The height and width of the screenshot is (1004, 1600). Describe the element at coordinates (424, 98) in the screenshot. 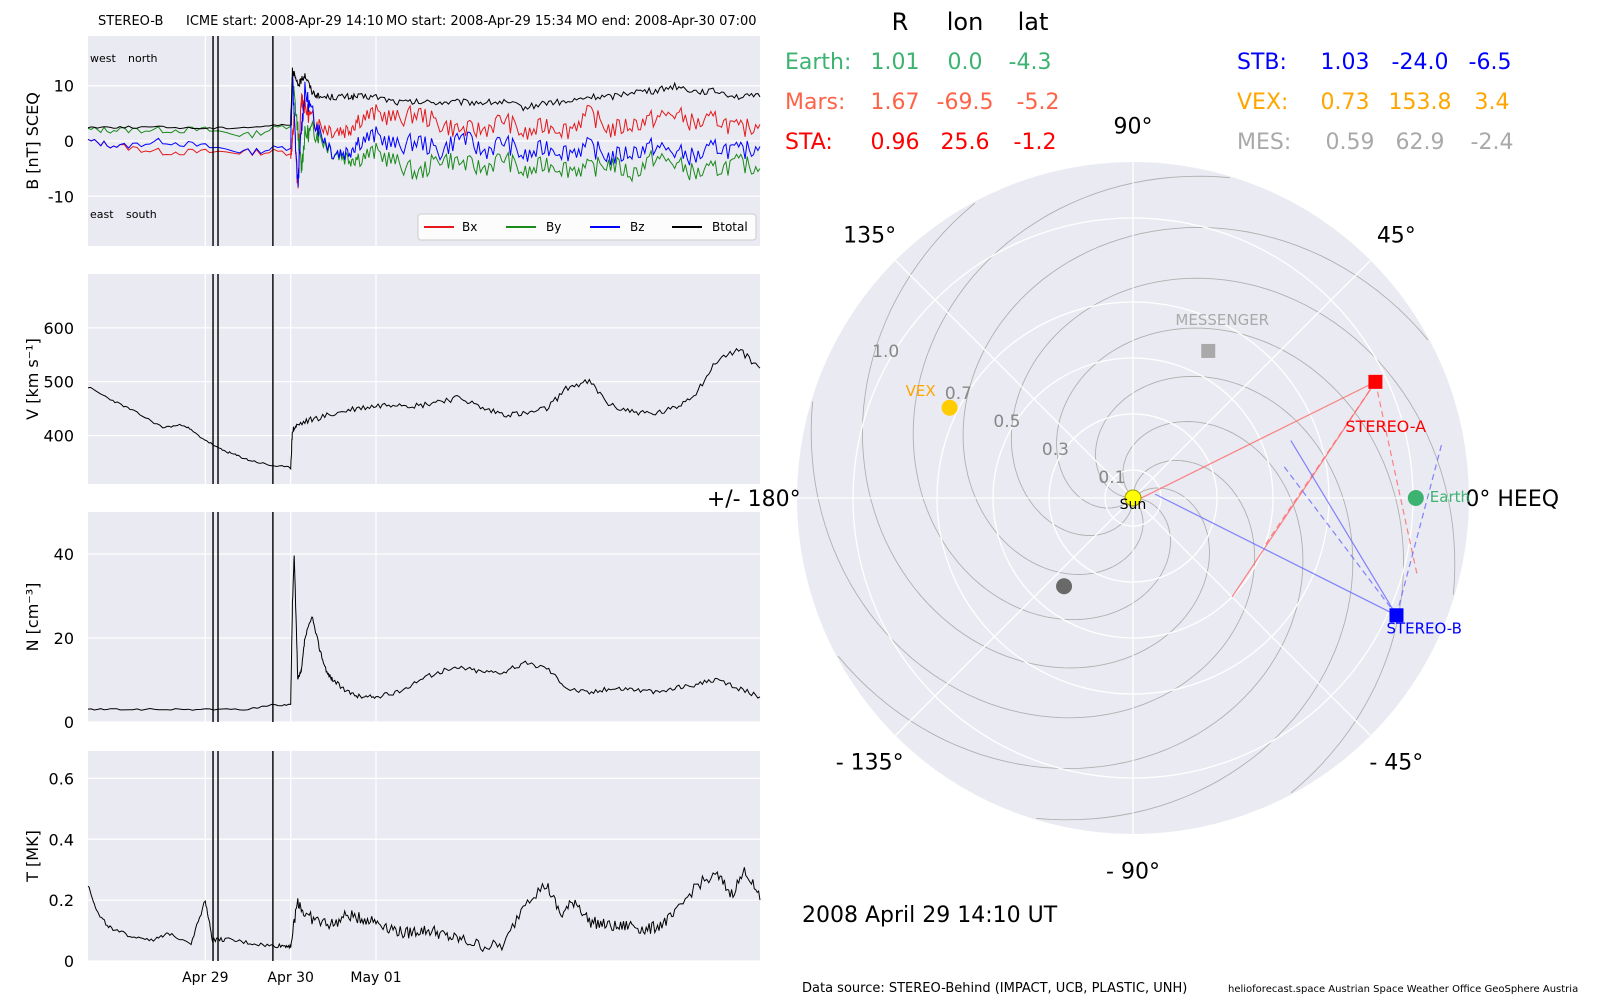

I see `series-line-btotal` at that location.